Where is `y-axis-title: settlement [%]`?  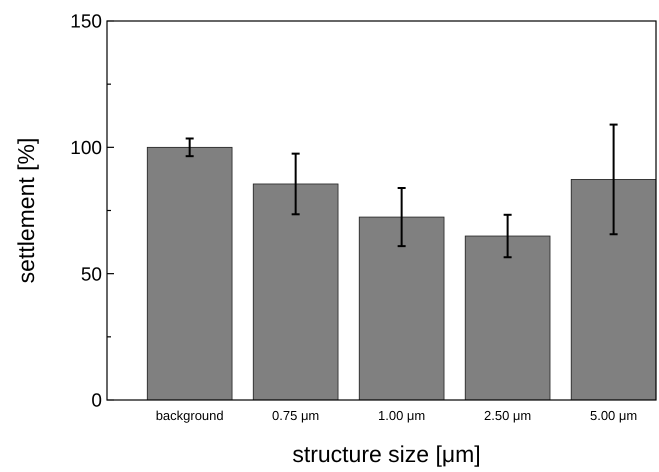 y-axis-title: settlement [%] is located at coordinates (26, 211).